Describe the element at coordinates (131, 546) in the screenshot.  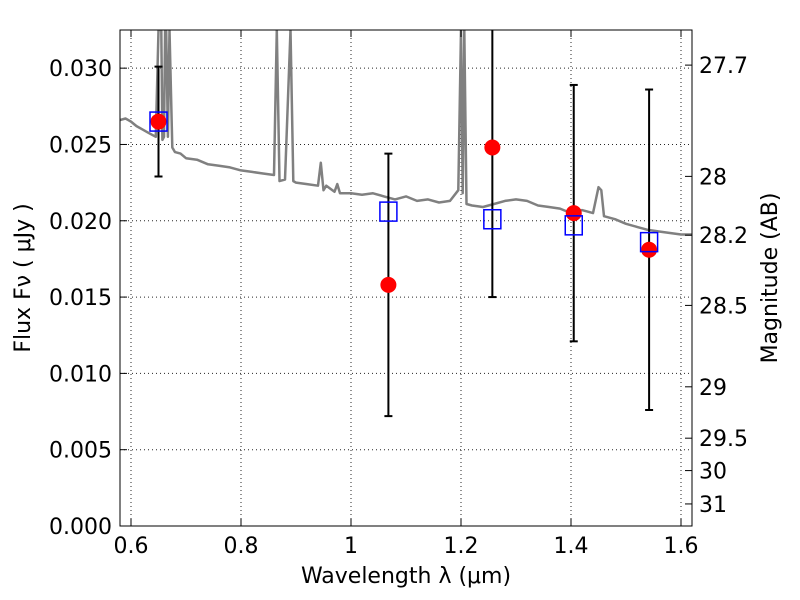
I see `x-tick-label: 0.6` at that location.